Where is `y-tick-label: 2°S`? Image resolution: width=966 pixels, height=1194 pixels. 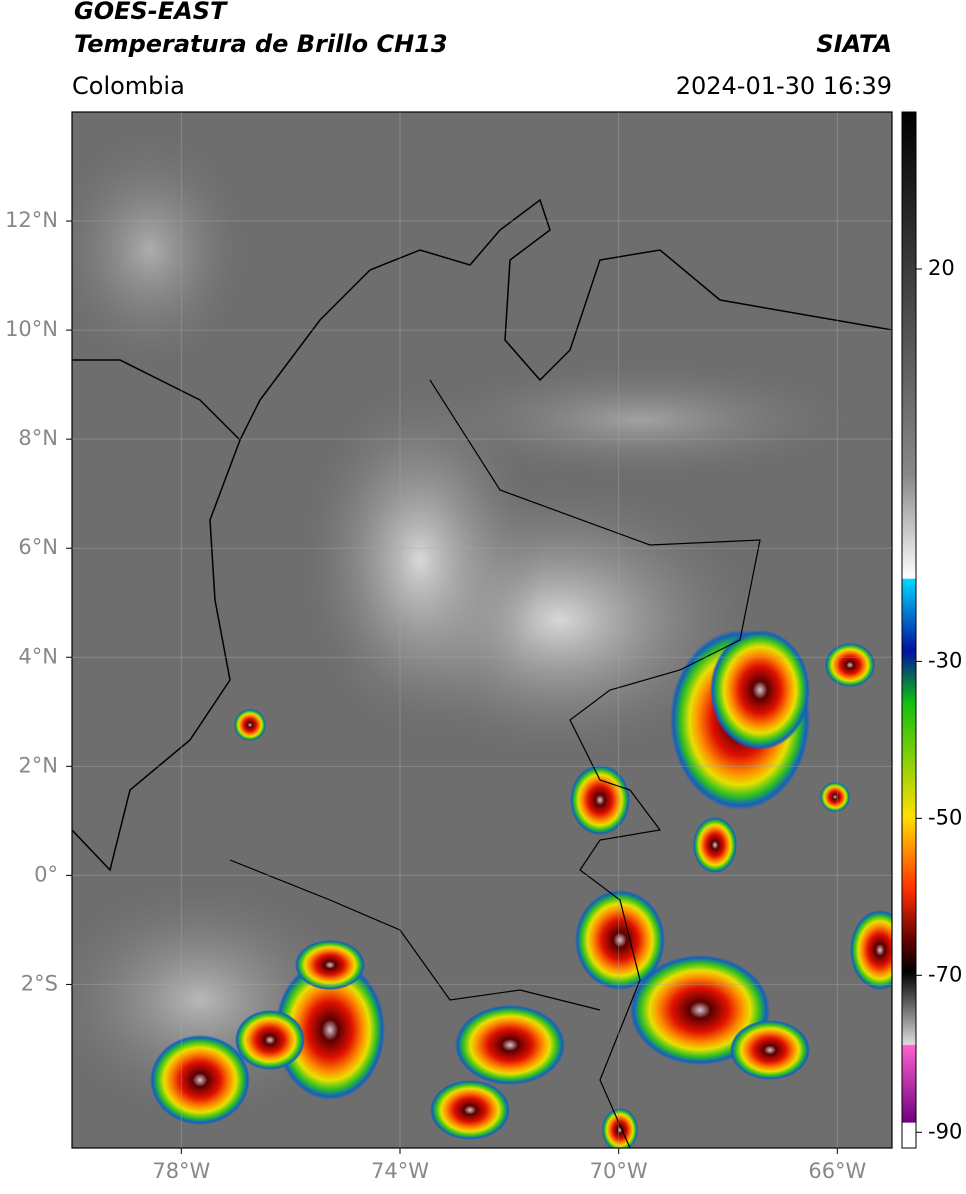
y-tick-label: 2°S is located at coordinates (39, 983).